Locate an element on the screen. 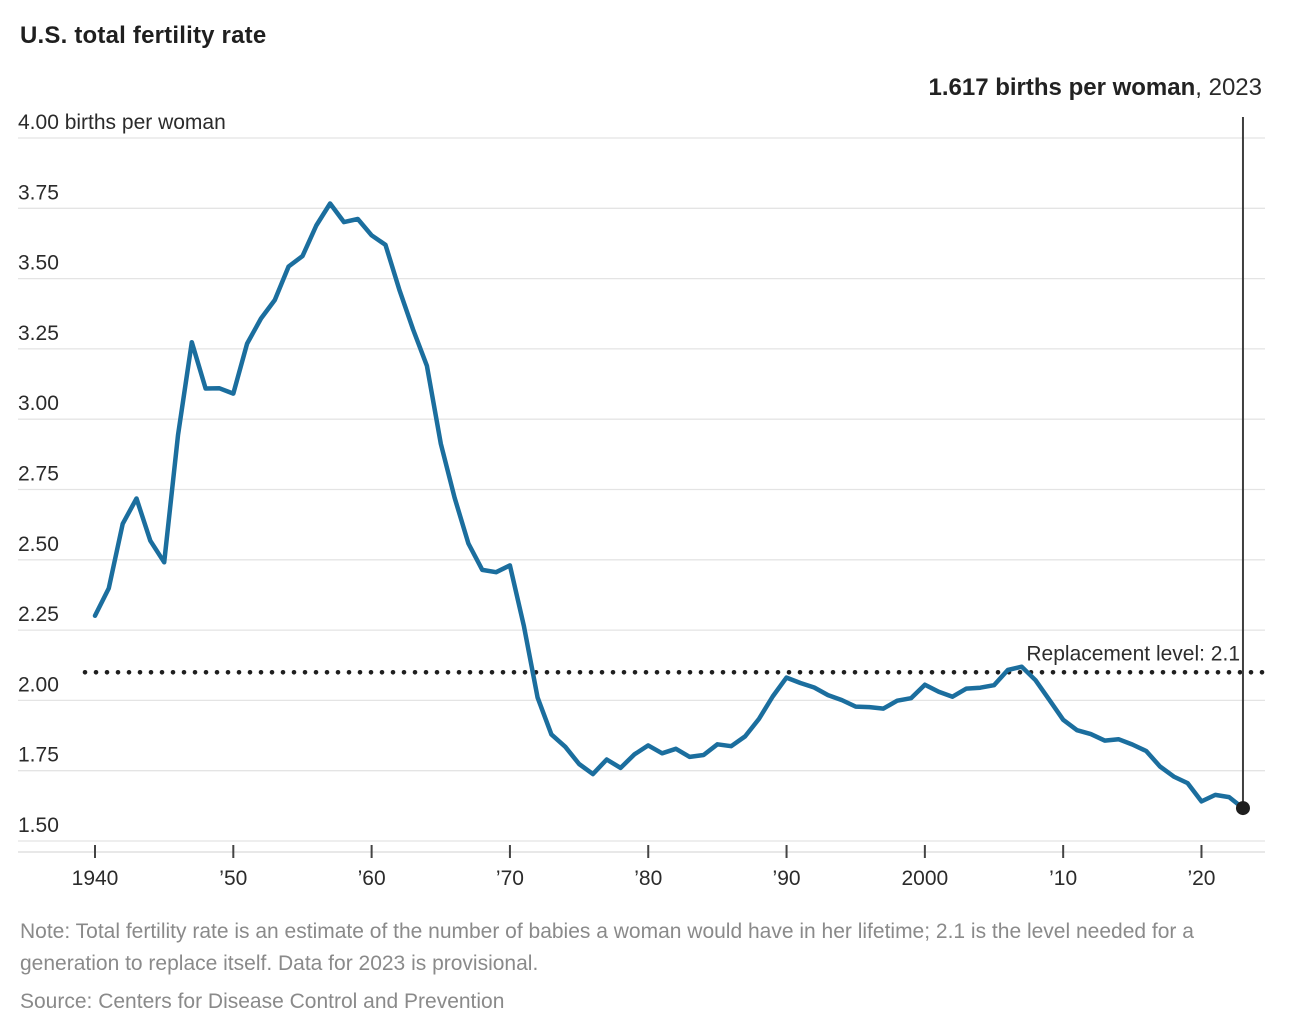  x-axis-label: ’20 is located at coordinates (1201, 878).